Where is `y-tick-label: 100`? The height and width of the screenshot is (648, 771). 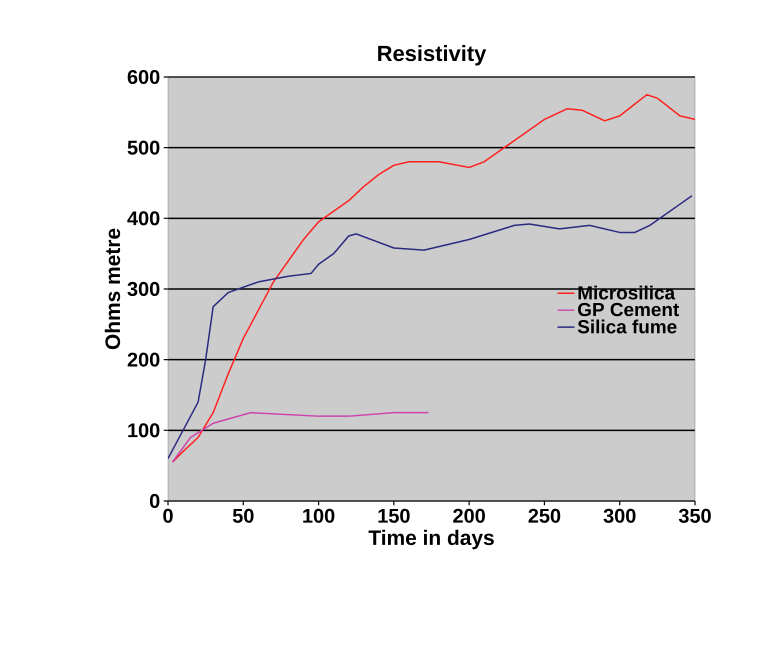 y-tick-label: 100 is located at coordinates (144, 430).